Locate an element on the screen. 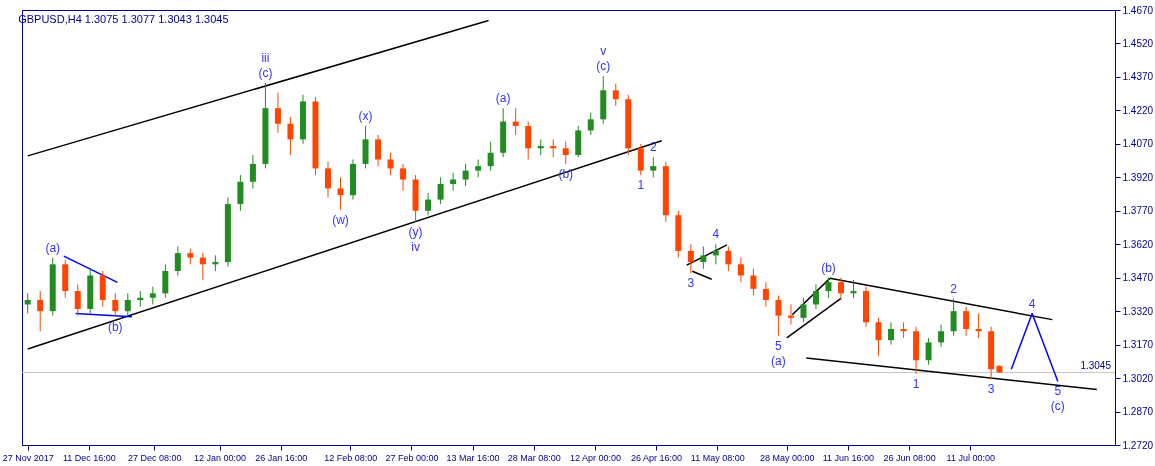  x-tick-label: 27 Nov 2017 is located at coordinates (28, 457).